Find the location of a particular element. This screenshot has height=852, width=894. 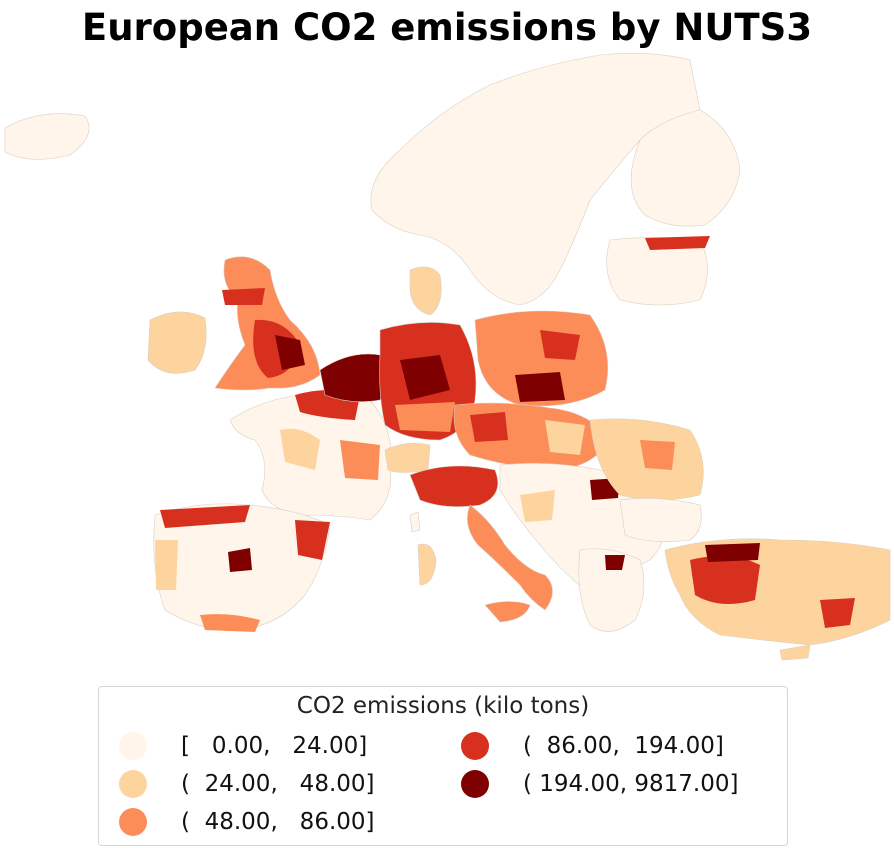

region-france-mid is located at coordinates (300, 449).